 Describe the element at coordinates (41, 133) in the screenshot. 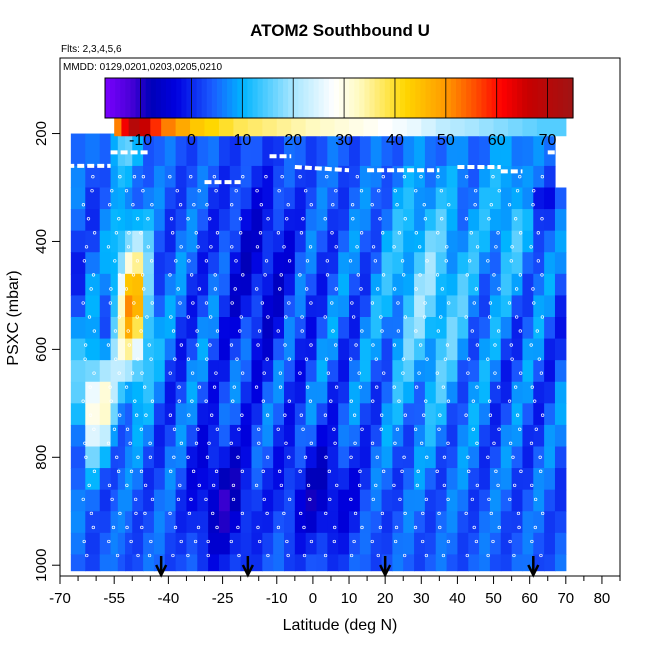

I see `y-tick-label: 200` at that location.